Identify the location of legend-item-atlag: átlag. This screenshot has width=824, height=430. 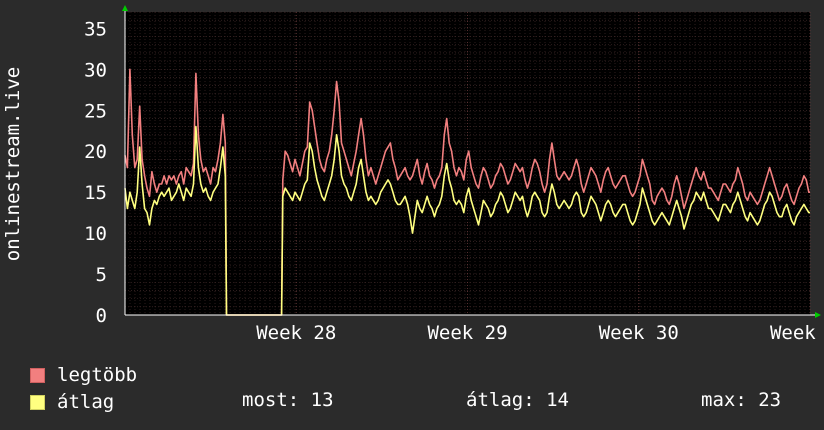
(72, 402).